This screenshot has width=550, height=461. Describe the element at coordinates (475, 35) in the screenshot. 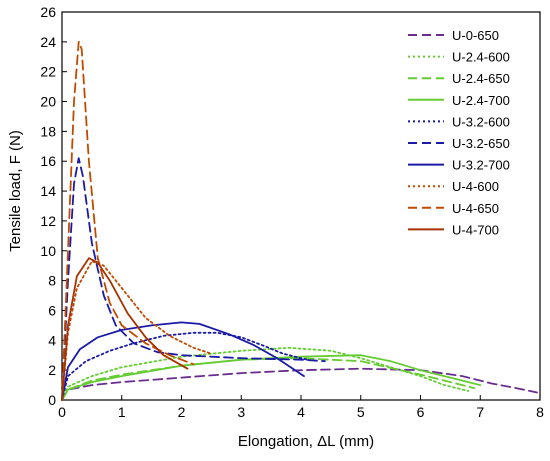

I see `legend-label-U-0-650: U-0-650` at that location.